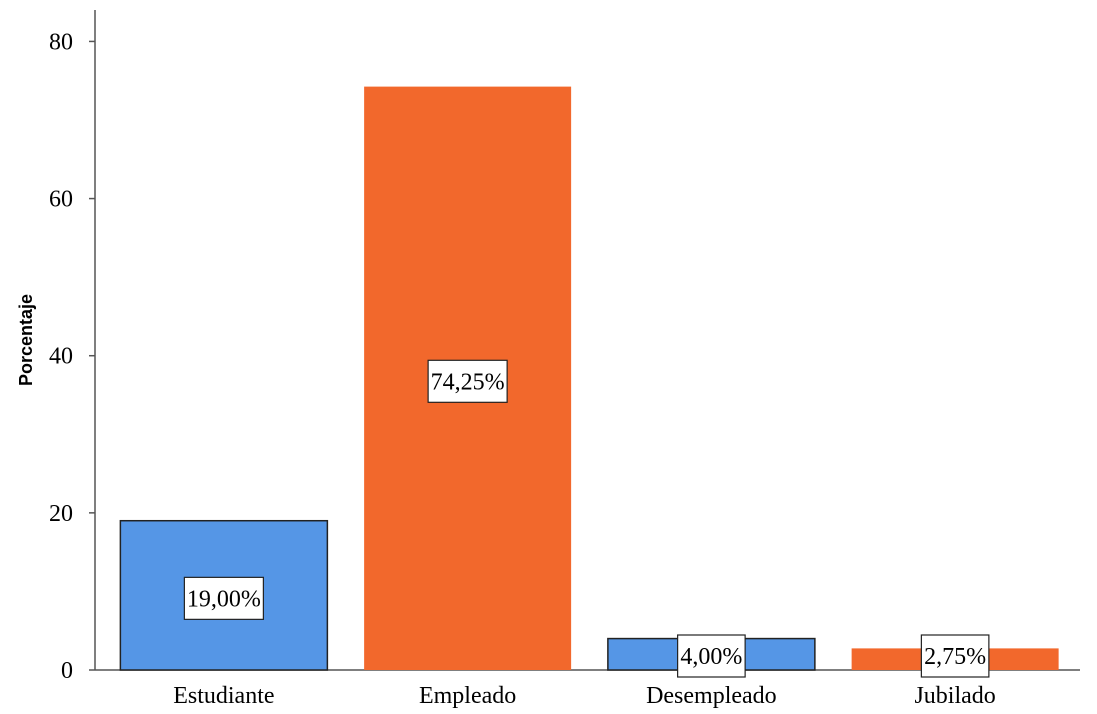  What do you see at coordinates (954, 696) in the screenshot?
I see `x-tick-label: Jubilado` at bounding box center [954, 696].